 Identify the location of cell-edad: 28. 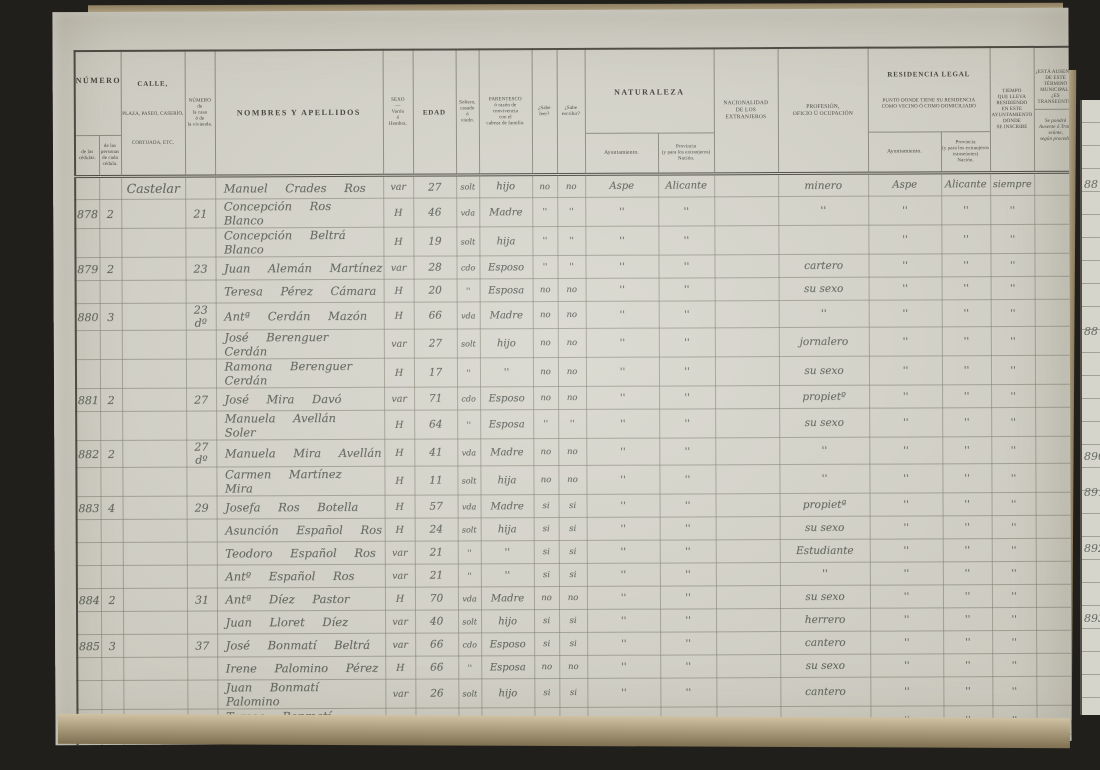
(435, 267).